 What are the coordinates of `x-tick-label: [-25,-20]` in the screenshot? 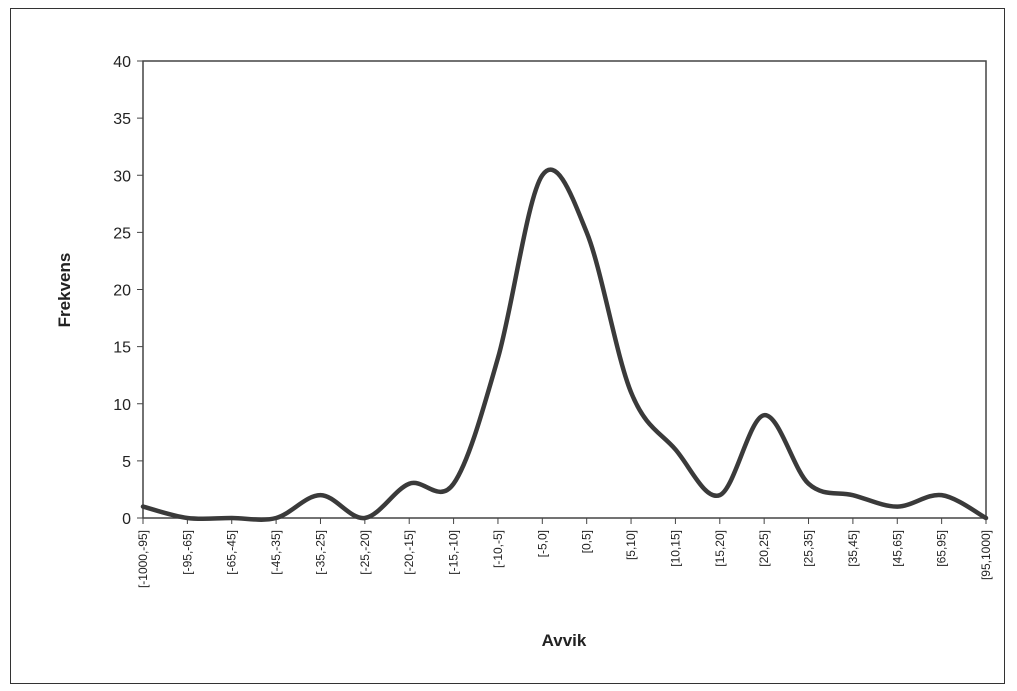 It's located at (365, 552).